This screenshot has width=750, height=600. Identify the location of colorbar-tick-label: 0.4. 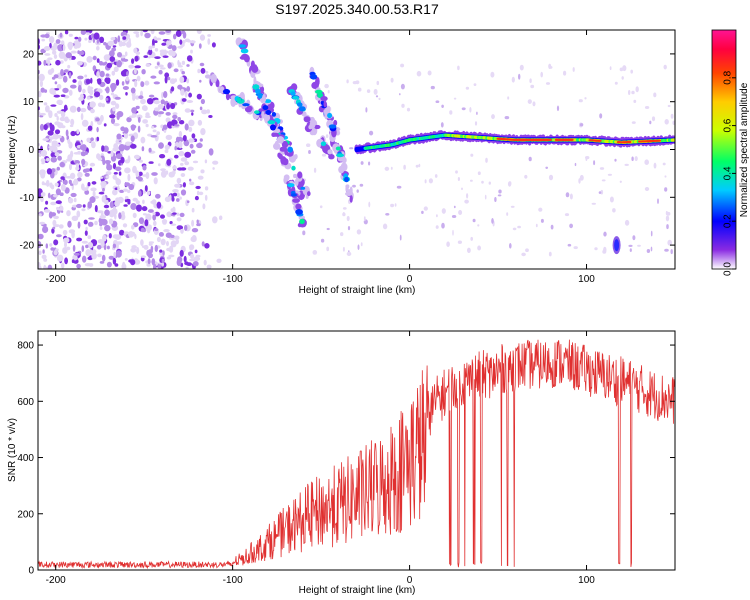
(728, 173).